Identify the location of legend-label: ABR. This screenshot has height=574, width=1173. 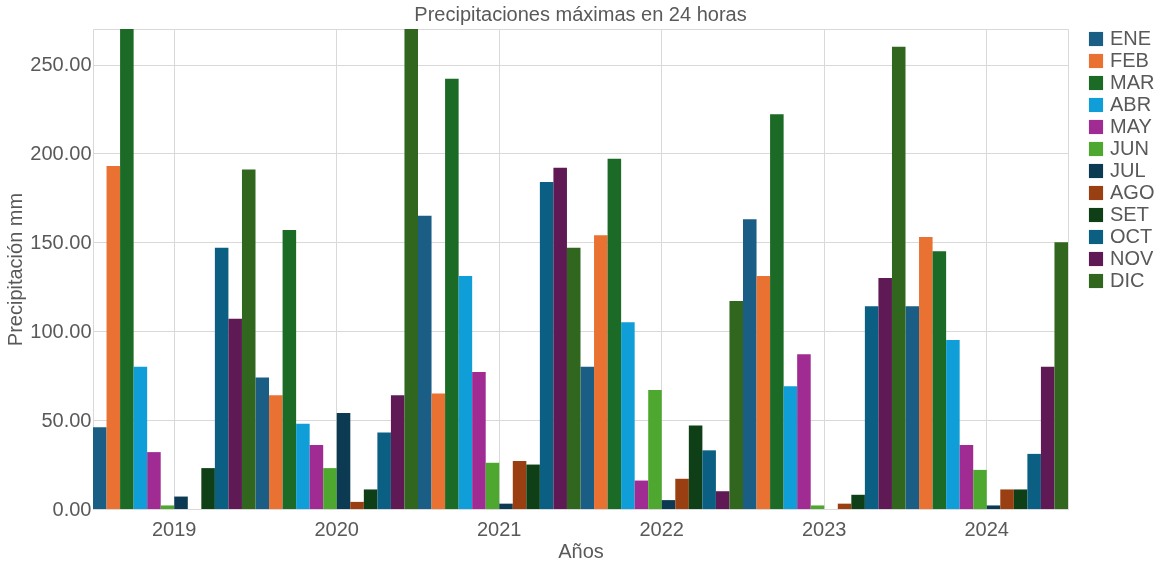
(1131, 104).